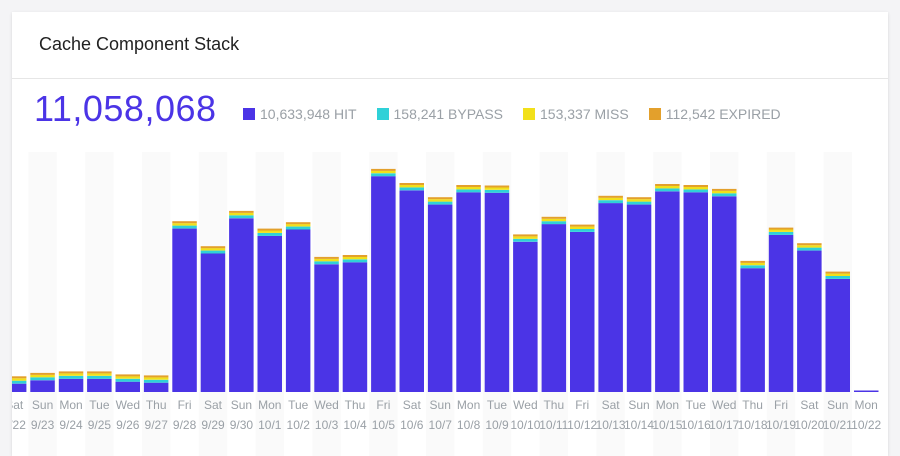  What do you see at coordinates (300, 114) in the screenshot?
I see `legend-item-hit: 10,633,948 HIT` at bounding box center [300, 114].